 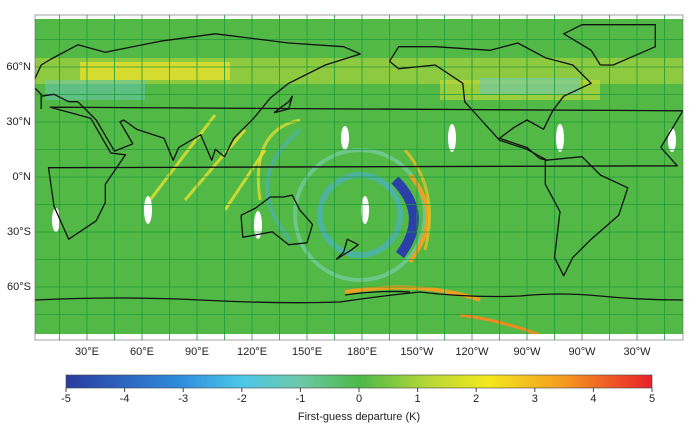 What do you see at coordinates (652, 399) in the screenshot?
I see `colorbar-tick-label: 5` at bounding box center [652, 399].